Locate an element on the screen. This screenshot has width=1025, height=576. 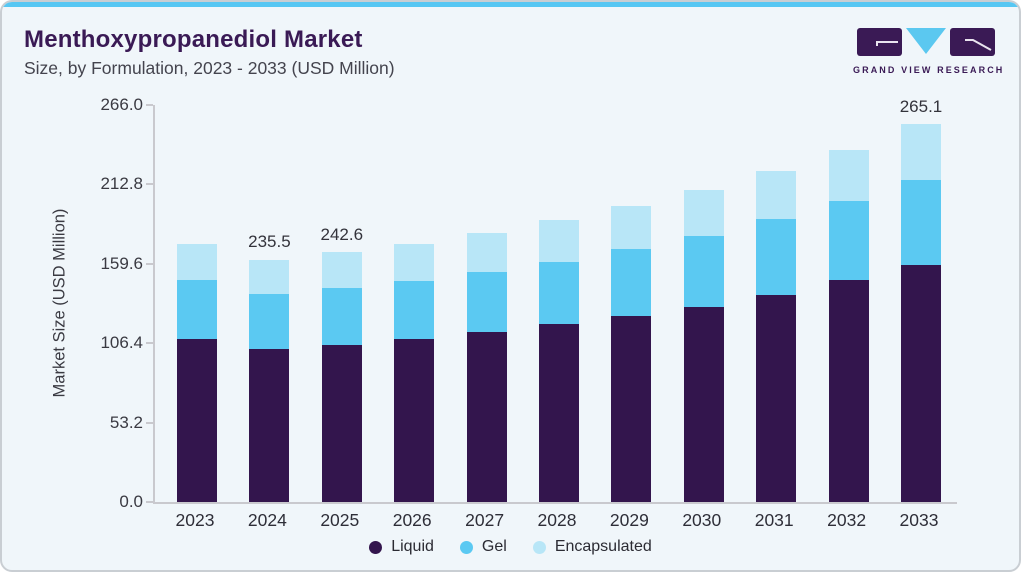
legend-item-encapsulated: Encapsulated is located at coordinates (592, 547).